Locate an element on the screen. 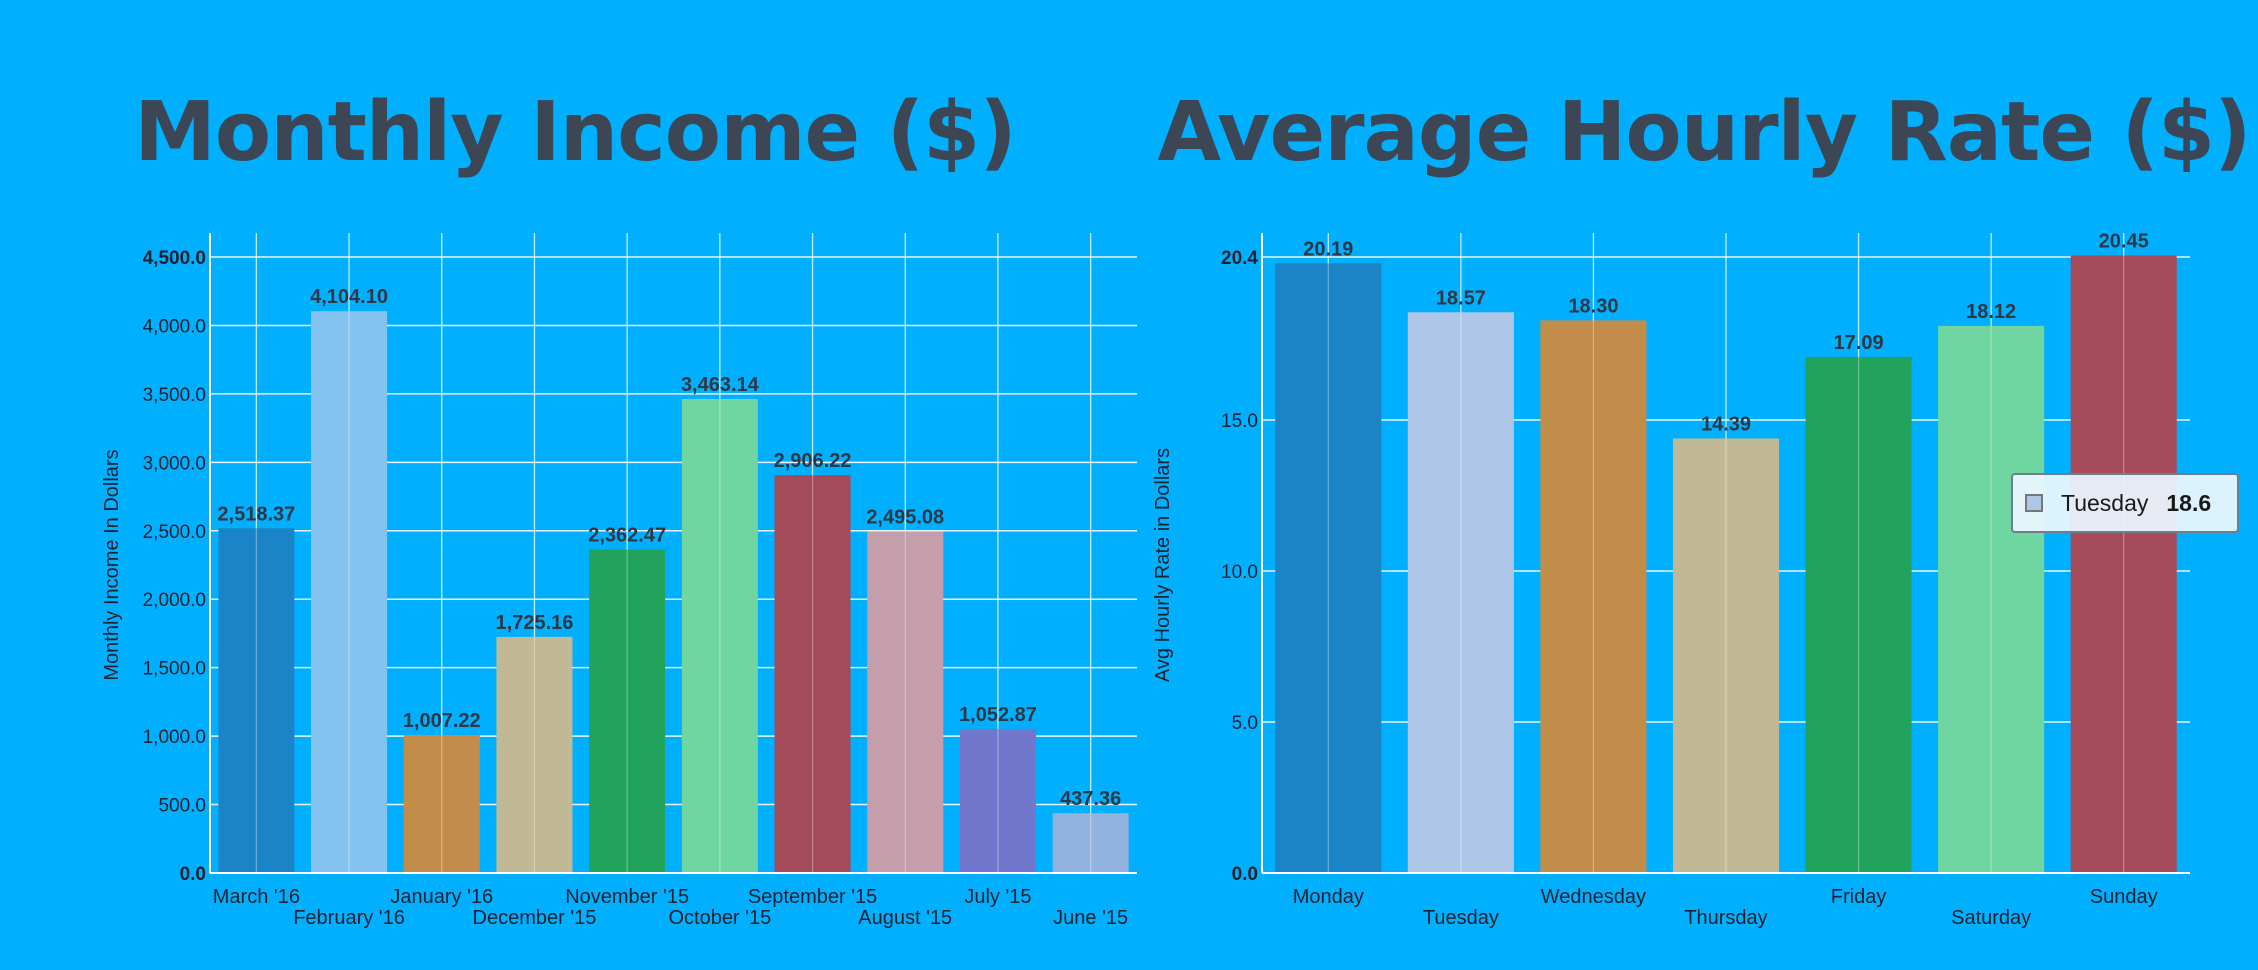  bar-value-label: 18.30 is located at coordinates (1593, 306).